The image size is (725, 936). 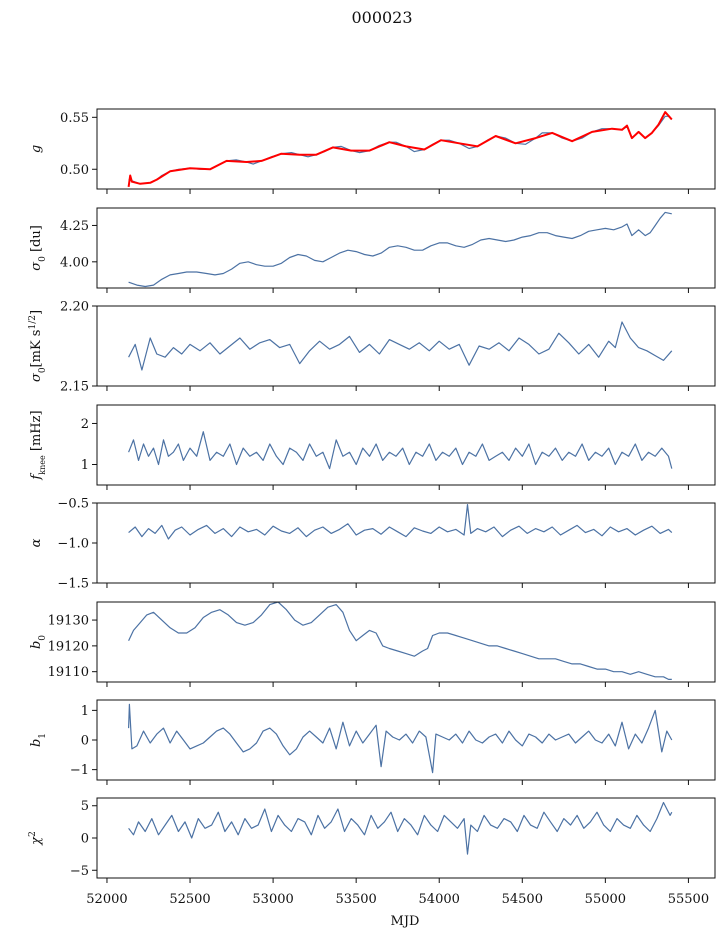 I want to click on y-tick-label: 5, so click(x=85, y=806).